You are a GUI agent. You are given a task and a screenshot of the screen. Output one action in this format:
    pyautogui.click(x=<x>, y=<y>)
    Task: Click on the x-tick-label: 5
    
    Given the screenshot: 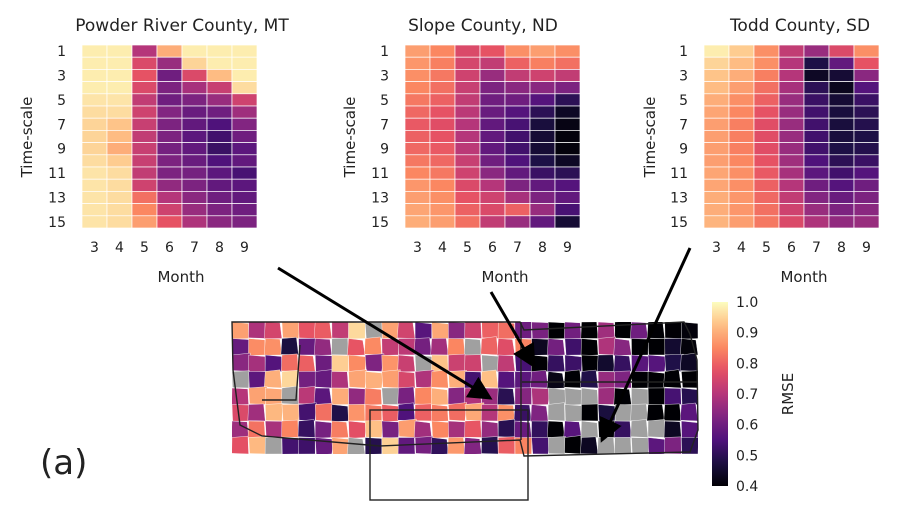 What is the action you would take?
    pyautogui.click(x=467, y=248)
    